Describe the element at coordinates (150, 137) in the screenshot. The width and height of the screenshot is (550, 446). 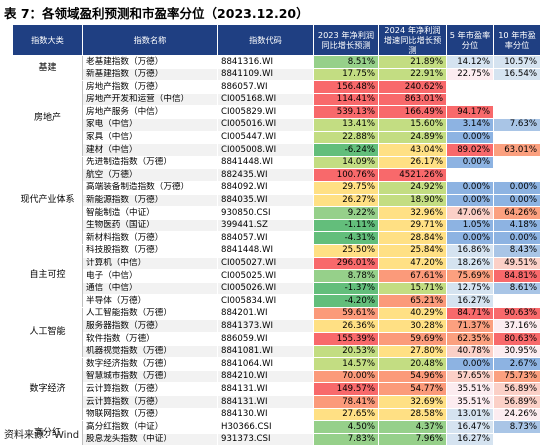
I see `index-name-cell: 家具（中信）` at that location.